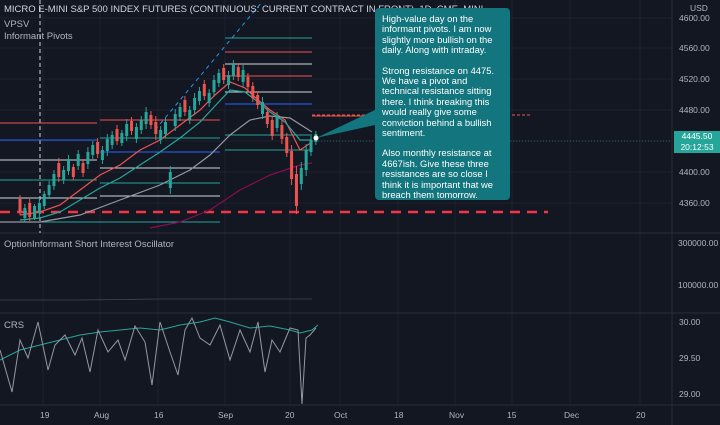 This screenshot has width=720, height=425. What do you see at coordinates (572, 415) in the screenshot?
I see `time-tick: Dec` at bounding box center [572, 415].